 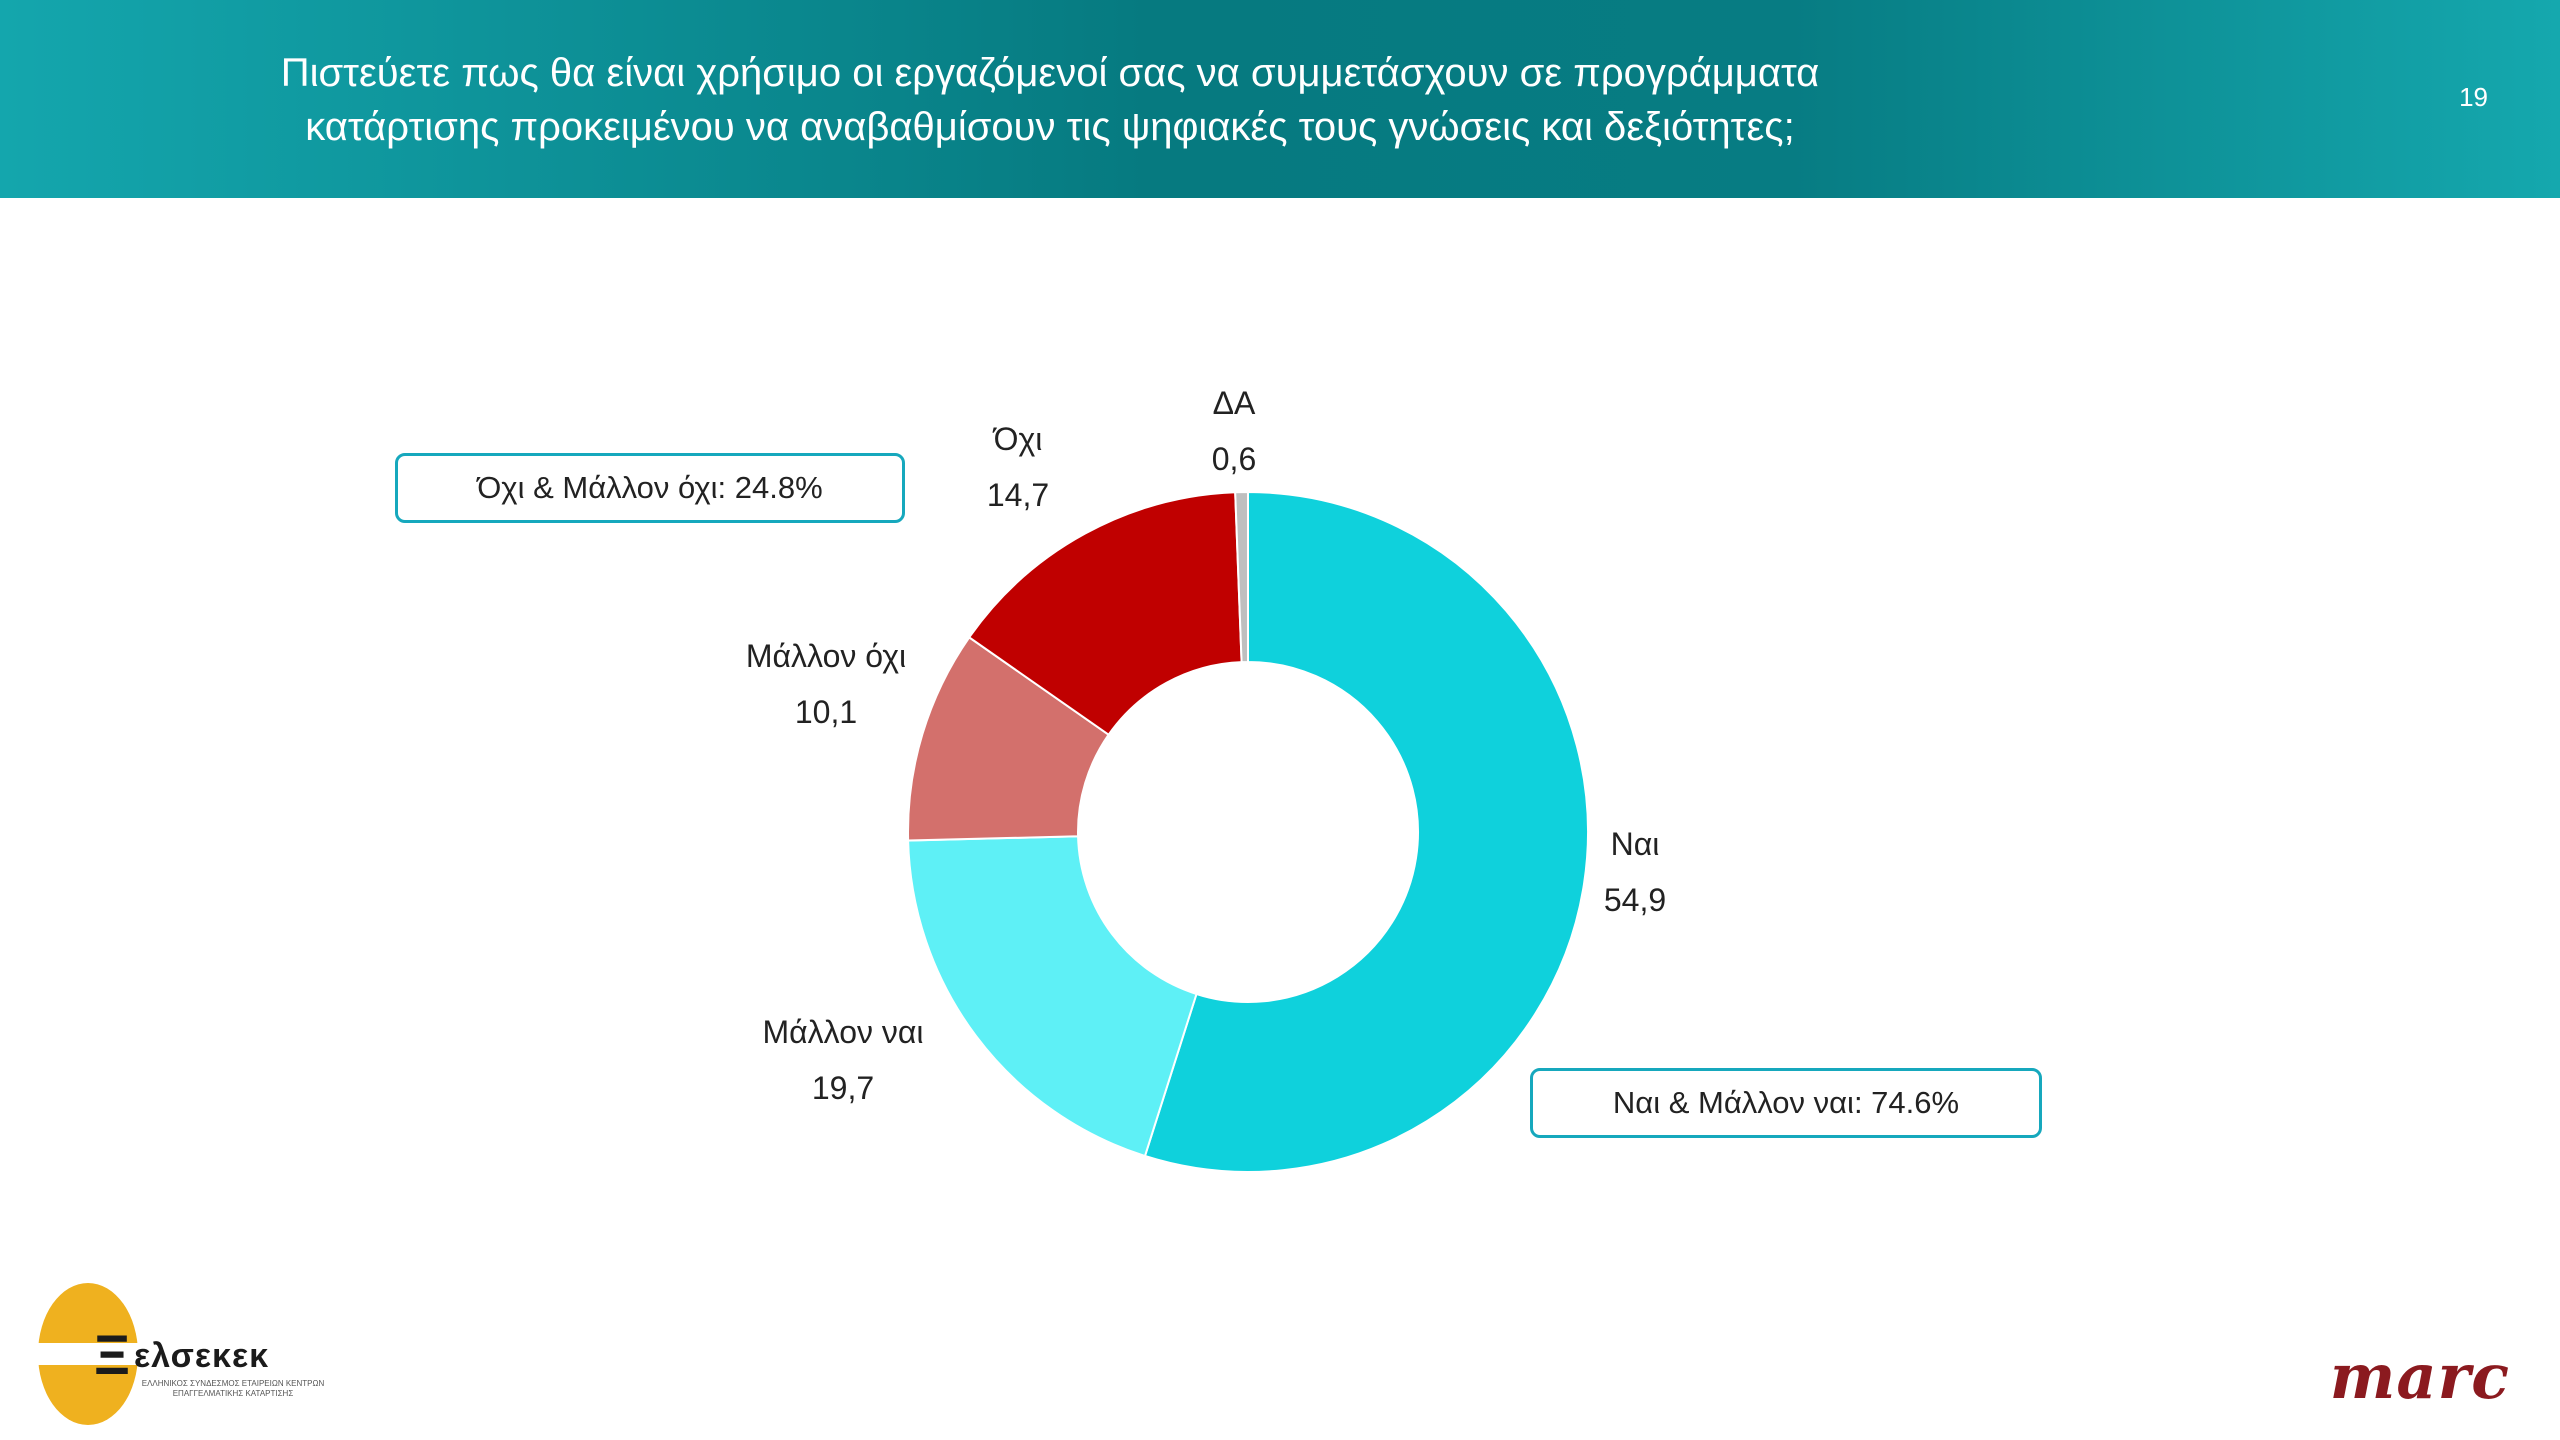 What do you see at coordinates (202, 1356) in the screenshot?
I see `elsekek-logo-text: ελσεκεκ` at bounding box center [202, 1356].